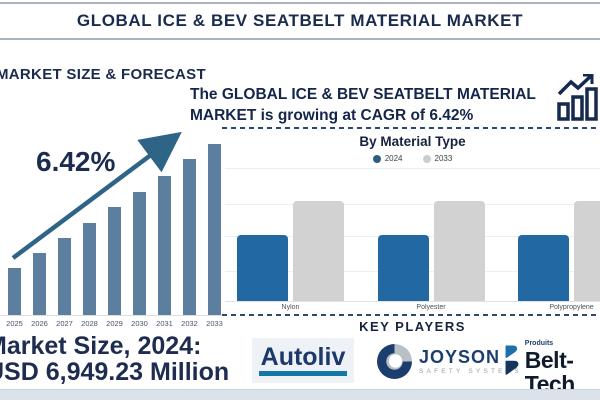 The image size is (600, 400). Describe the element at coordinates (39, 284) in the screenshot. I see `forecast-bar-2026` at that location.